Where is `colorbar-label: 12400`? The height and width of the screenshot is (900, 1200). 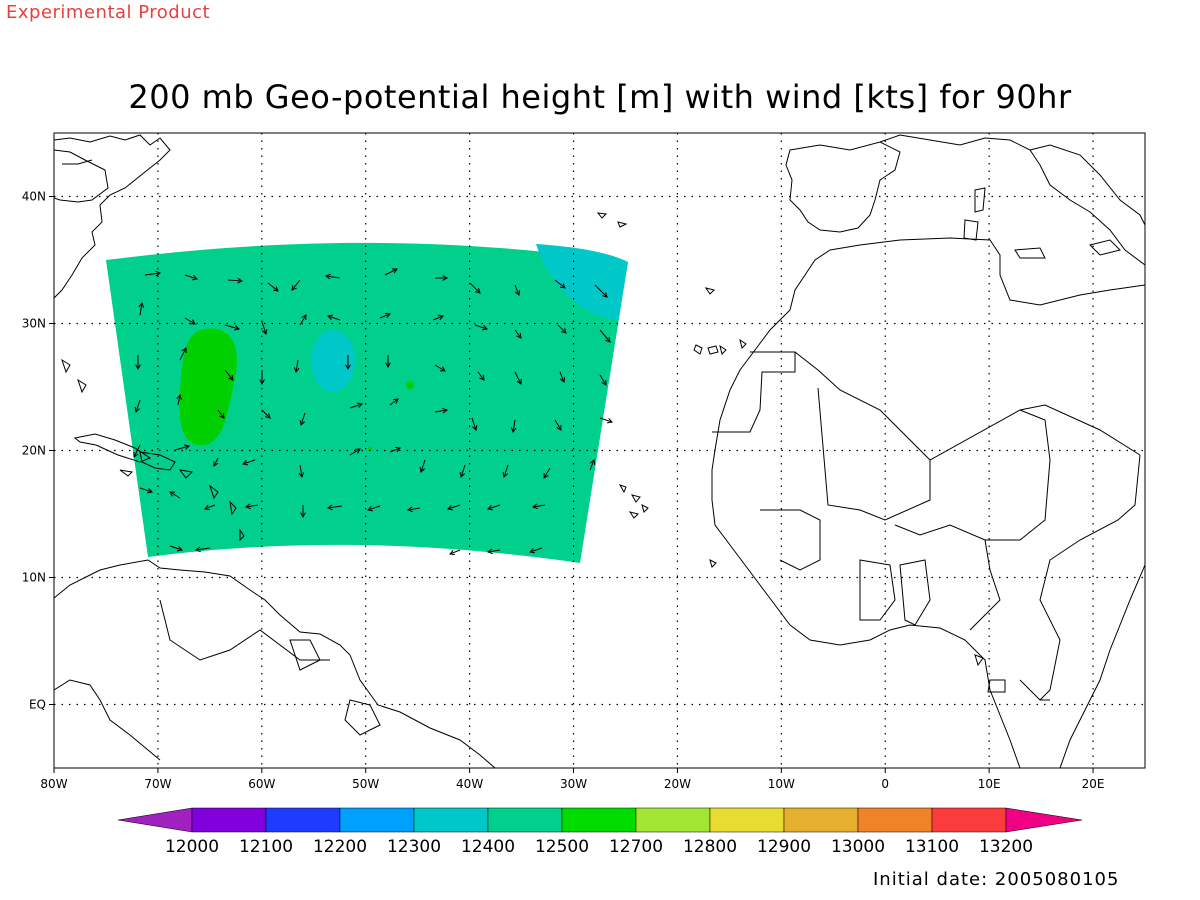 colorbar-label: 12400 is located at coordinates (488, 847).